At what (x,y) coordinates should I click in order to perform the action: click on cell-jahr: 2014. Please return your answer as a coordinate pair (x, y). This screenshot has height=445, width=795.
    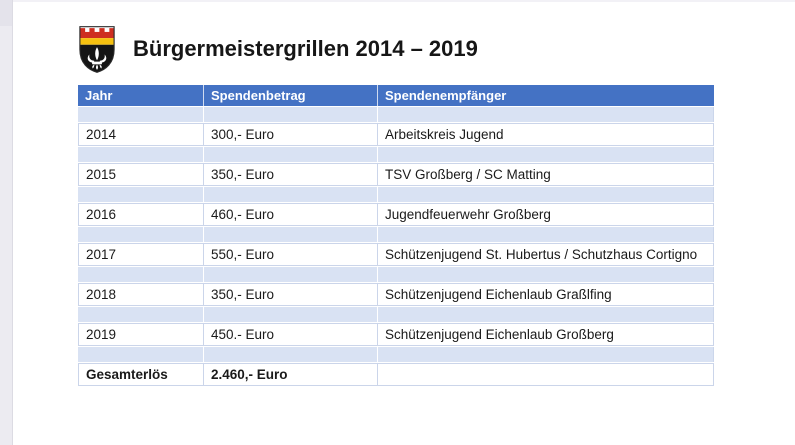
    Looking at the image, I should click on (141, 134).